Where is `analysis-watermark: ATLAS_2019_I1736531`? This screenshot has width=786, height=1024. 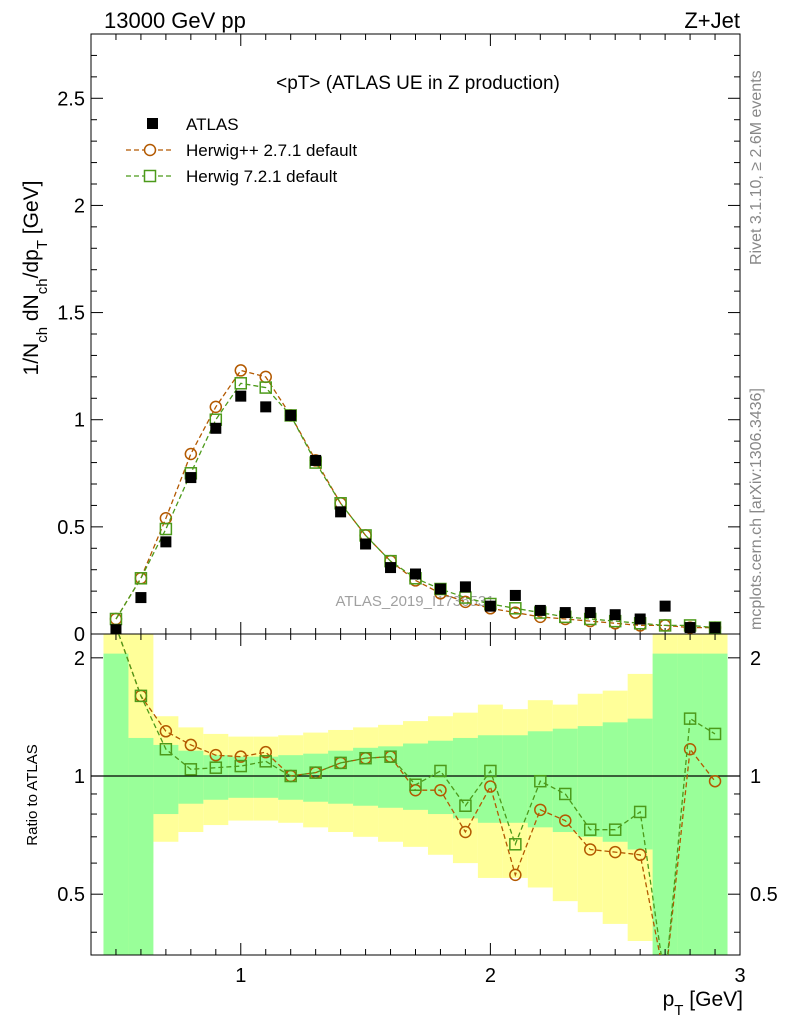 analysis-watermark: ATLAS_2019_I1736531 is located at coordinates (414, 601).